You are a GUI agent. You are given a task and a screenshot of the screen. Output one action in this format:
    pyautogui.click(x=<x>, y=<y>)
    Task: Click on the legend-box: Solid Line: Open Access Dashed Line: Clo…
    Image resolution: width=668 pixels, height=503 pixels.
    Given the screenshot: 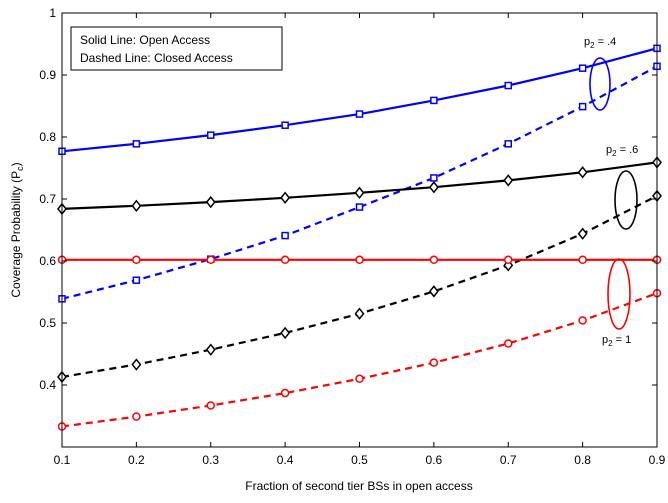 What is the action you would take?
    pyautogui.click(x=176, y=48)
    